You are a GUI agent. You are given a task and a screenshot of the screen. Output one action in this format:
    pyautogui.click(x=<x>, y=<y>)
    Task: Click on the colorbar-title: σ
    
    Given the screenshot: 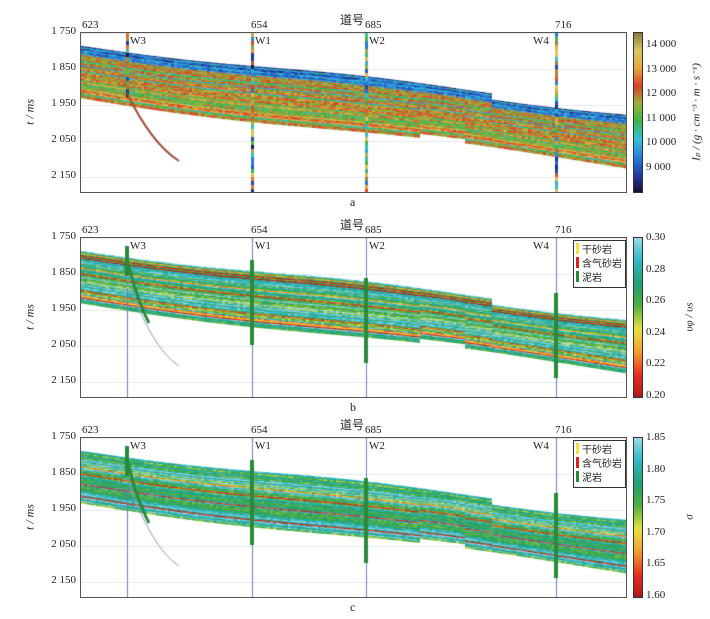 What is the action you would take?
    pyautogui.click(x=689, y=517)
    